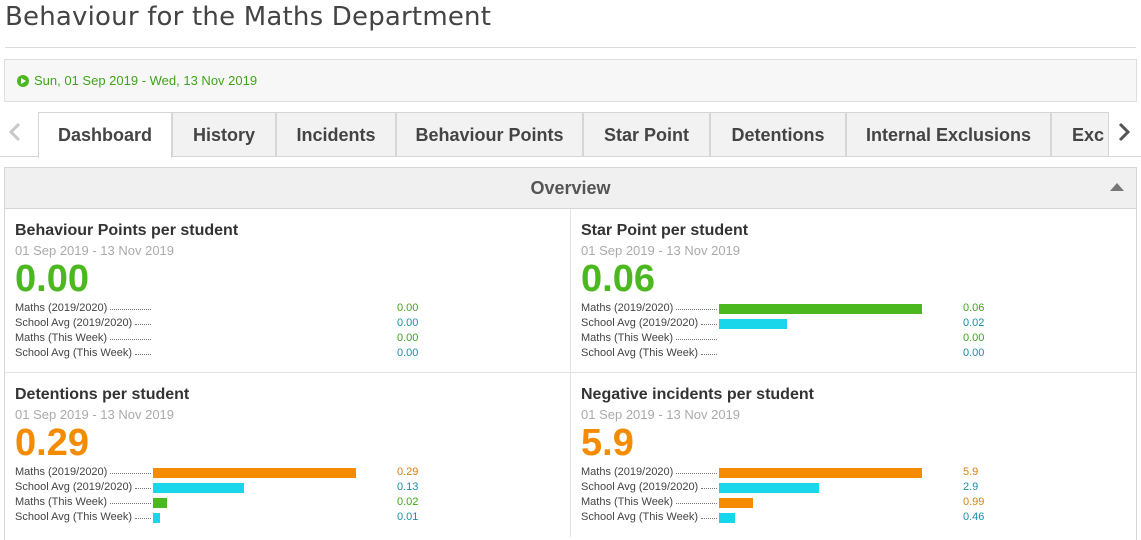 This screenshot has width=1141, height=540. What do you see at coordinates (778, 134) in the screenshot?
I see `tab-detentions: Detentions` at bounding box center [778, 134].